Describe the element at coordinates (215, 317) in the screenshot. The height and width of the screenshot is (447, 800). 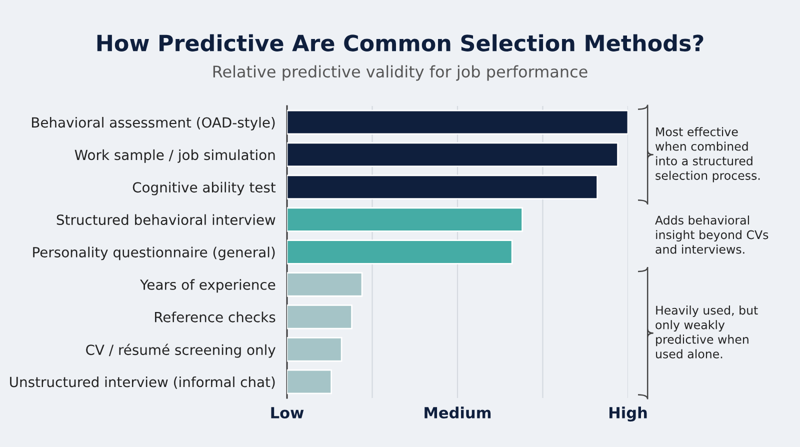
I see `y-tick-label: Reference checks` at that location.